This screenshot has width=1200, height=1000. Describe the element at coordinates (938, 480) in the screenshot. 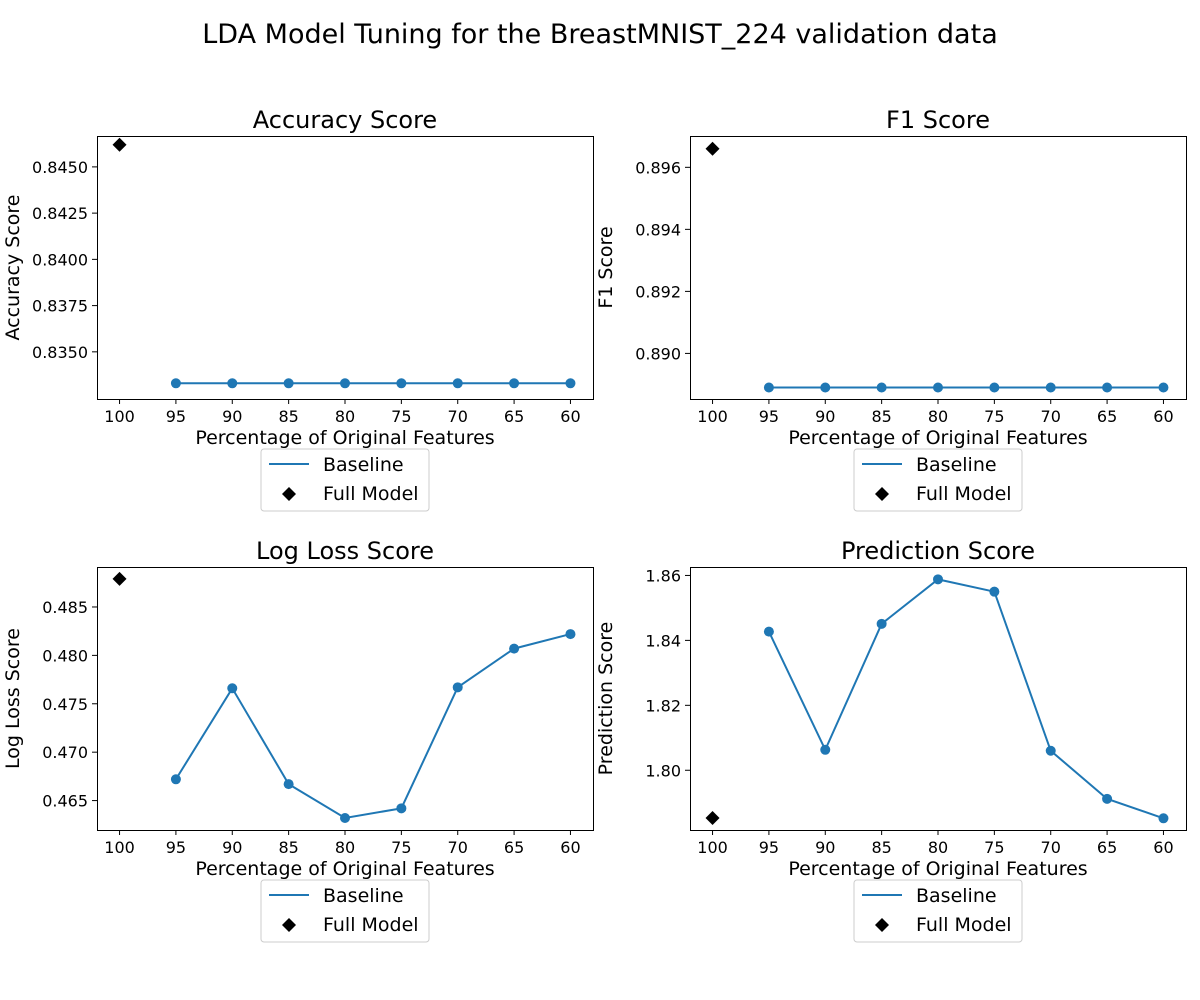

I see `f1-score-legend: Baseline Full Model` at that location.